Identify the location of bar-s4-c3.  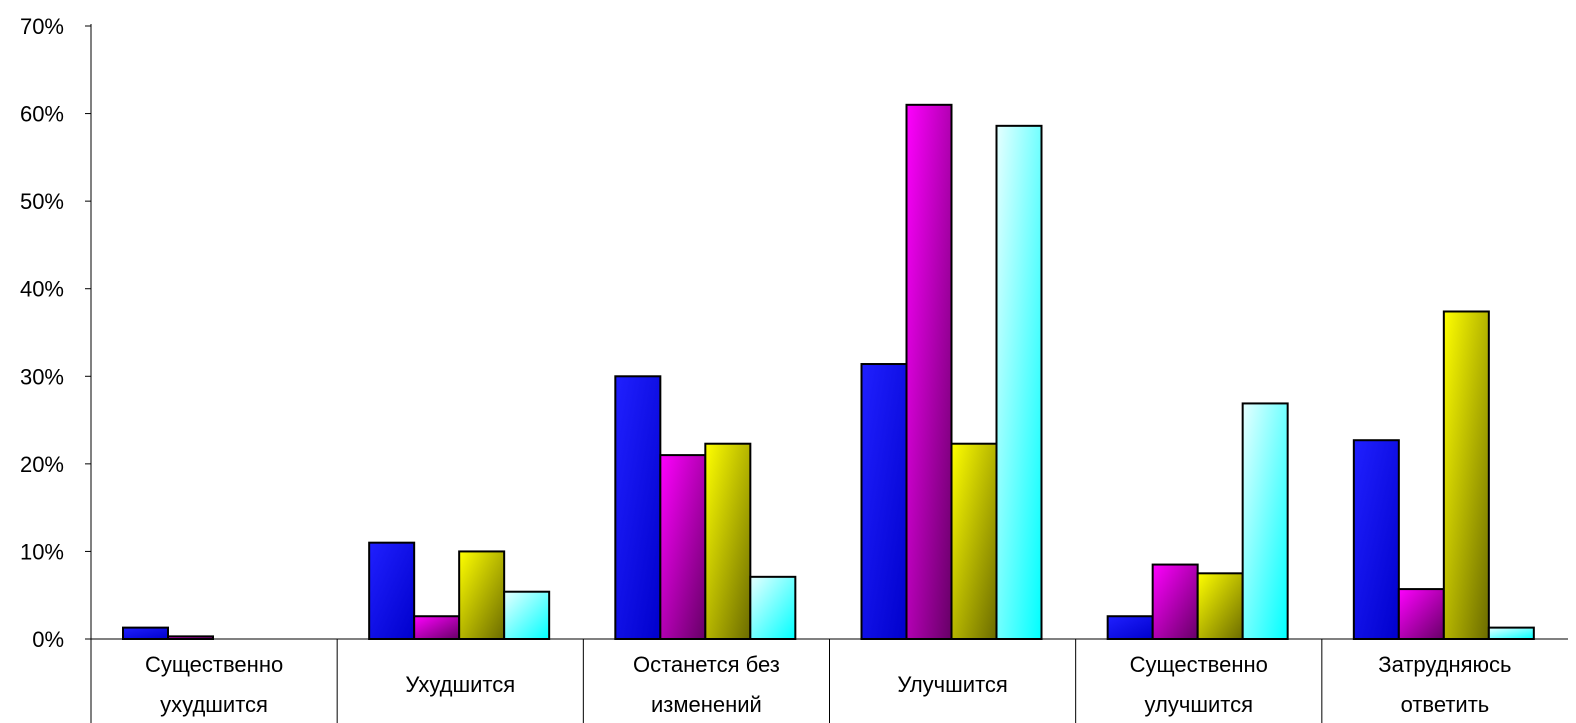
(773, 607).